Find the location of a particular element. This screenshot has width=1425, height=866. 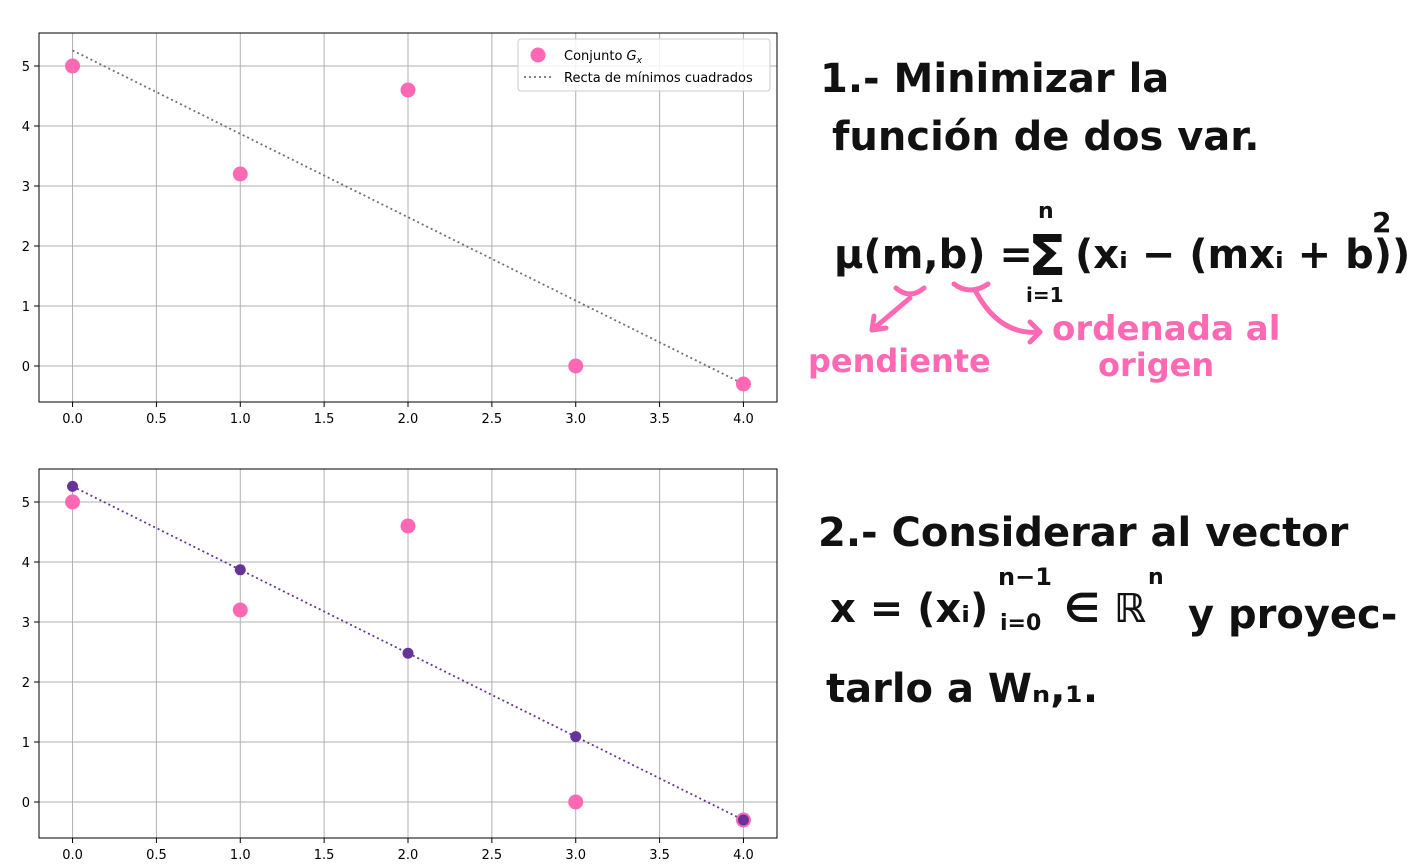

legend-marker is located at coordinates (538, 55).